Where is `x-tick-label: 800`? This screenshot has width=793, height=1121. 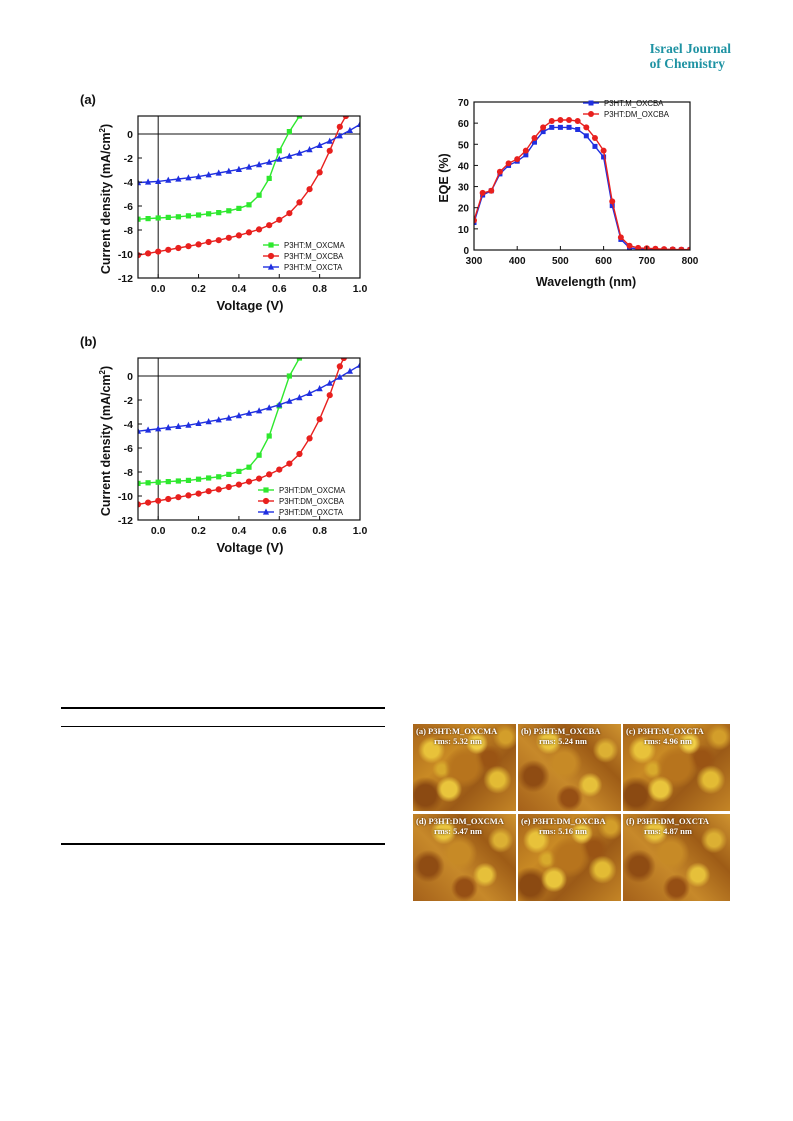
x-tick-label: 800 is located at coordinates (690, 261).